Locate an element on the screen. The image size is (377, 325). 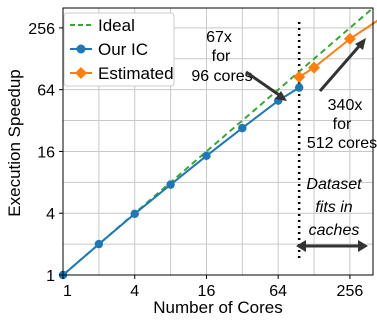
legend-box is located at coordinates (119, 49).